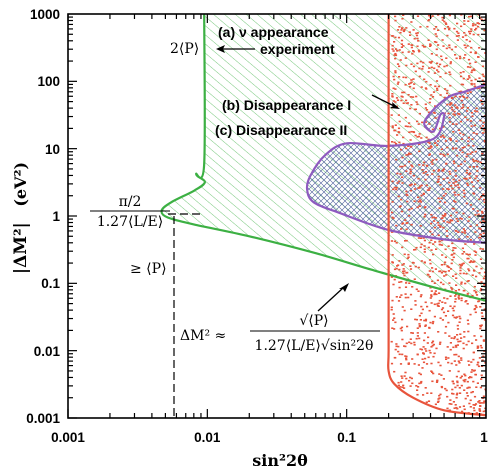 Image resolution: width=490 pixels, height=476 pixels. Describe the element at coordinates (48, 81) in the screenshot. I see `y-tick-label: 100` at that location.